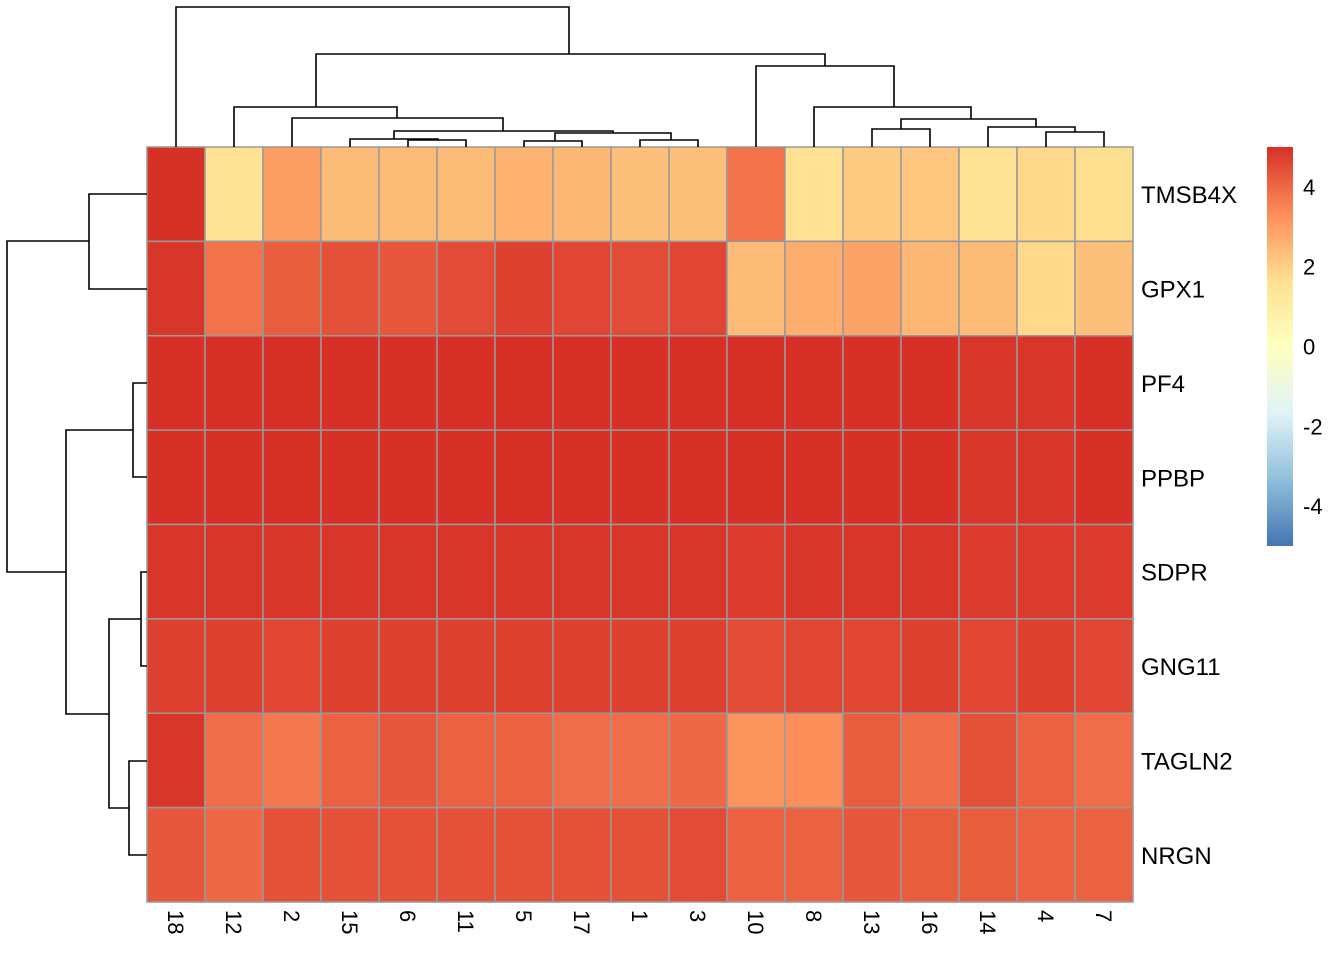 This screenshot has height=960, width=1344. Describe the element at coordinates (1295, 346) in the screenshot. I see `color-legend: 4 2 0 -2 -4` at that location.